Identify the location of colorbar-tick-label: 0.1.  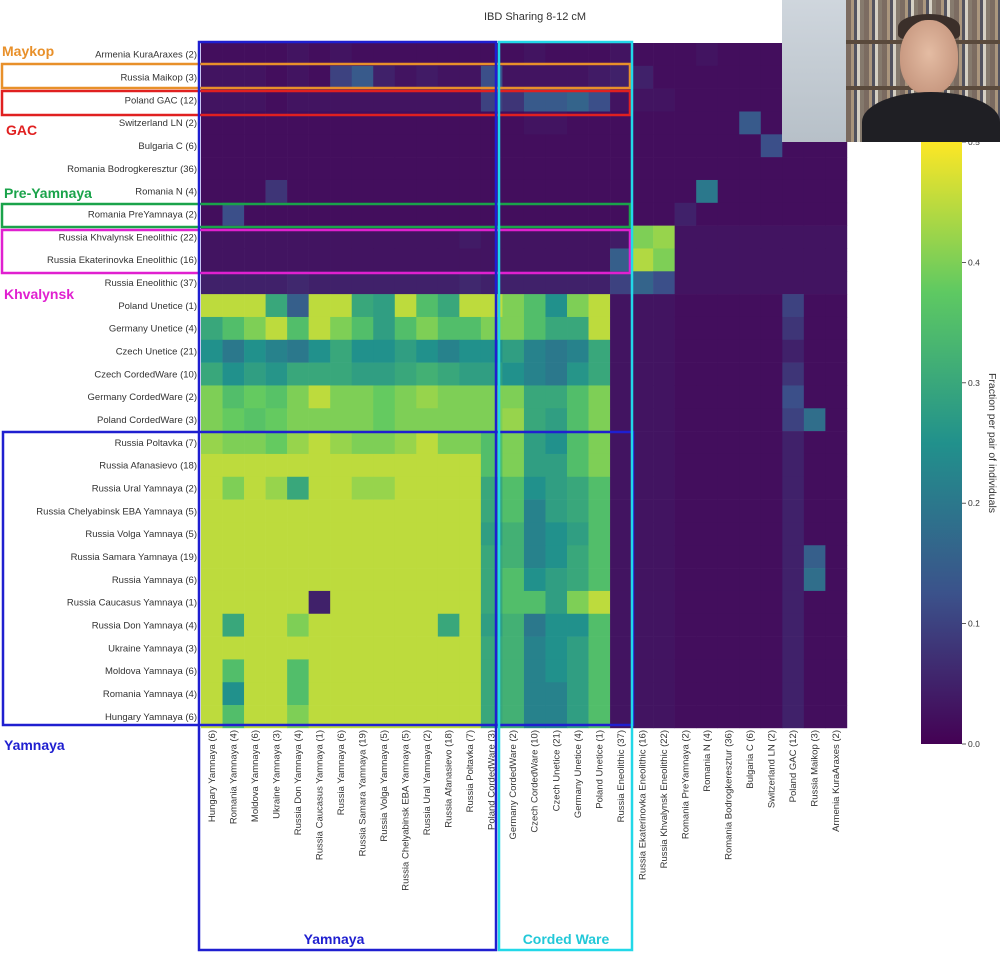
(974, 624).